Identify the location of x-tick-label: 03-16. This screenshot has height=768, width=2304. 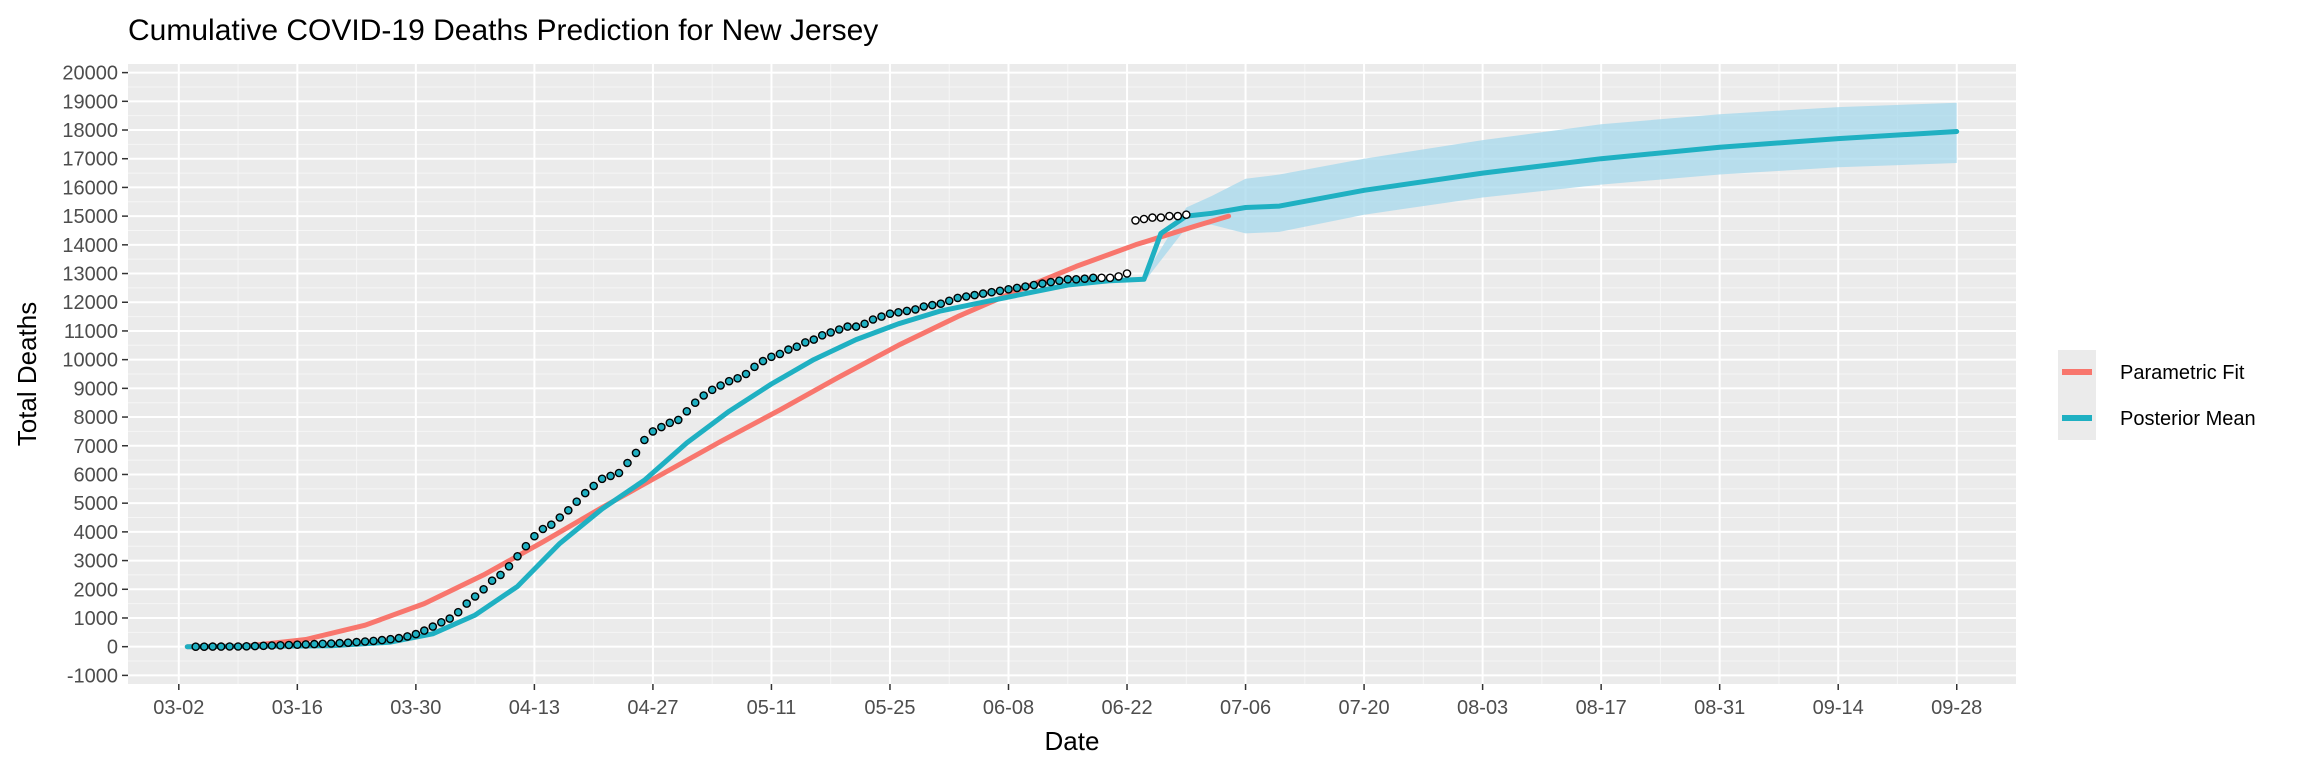
(297, 708).